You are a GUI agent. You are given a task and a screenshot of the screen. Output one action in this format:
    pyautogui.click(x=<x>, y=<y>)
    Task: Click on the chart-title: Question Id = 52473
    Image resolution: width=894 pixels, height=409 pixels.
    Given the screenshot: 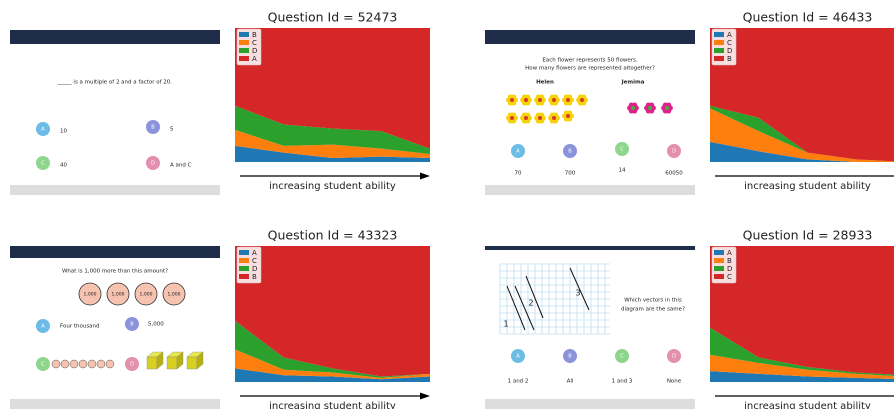 What is the action you would take?
    pyautogui.click(x=333, y=17)
    